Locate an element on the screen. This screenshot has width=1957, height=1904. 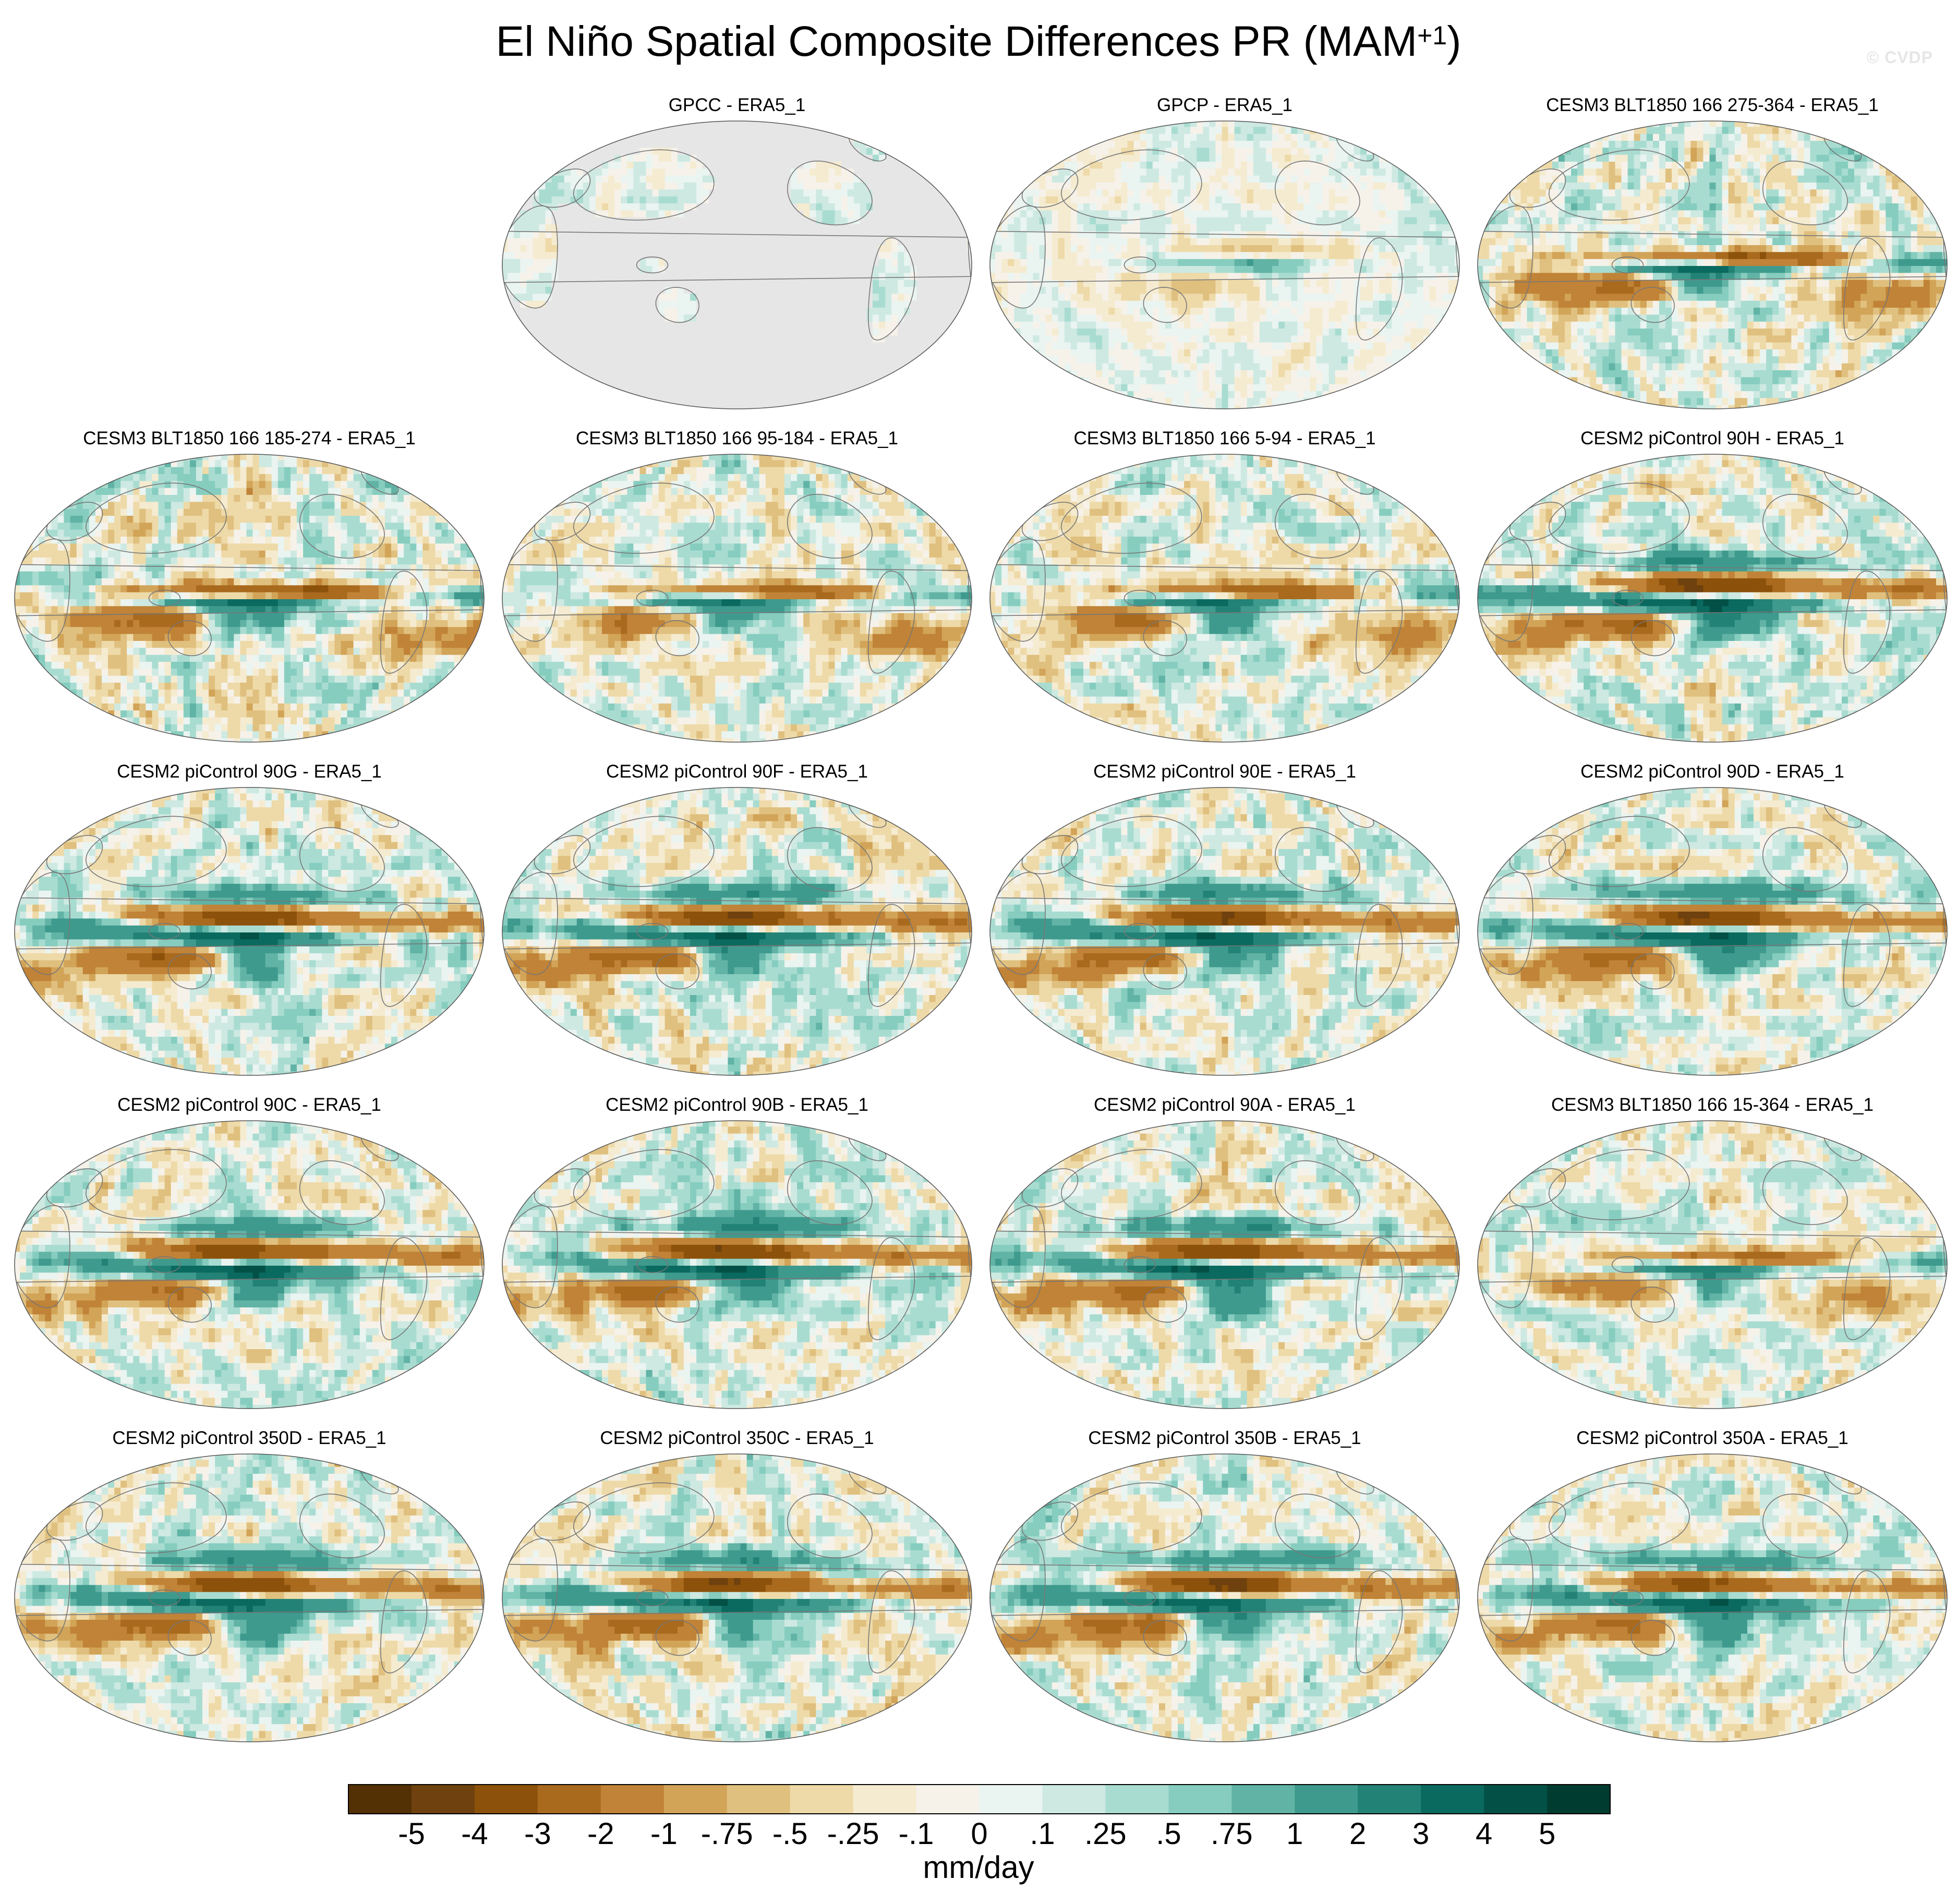
map-panel: CESM3 BLT1850 166 15-364 - ERA5_1 is located at coordinates (1712, 1255).